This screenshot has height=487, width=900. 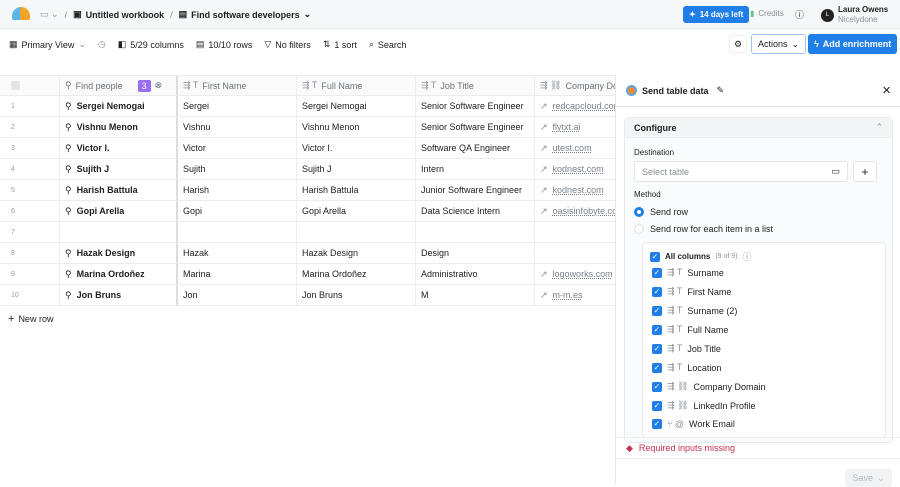 What do you see at coordinates (356, 169) in the screenshot?
I see `cell-full-name: Sujith J` at bounding box center [356, 169].